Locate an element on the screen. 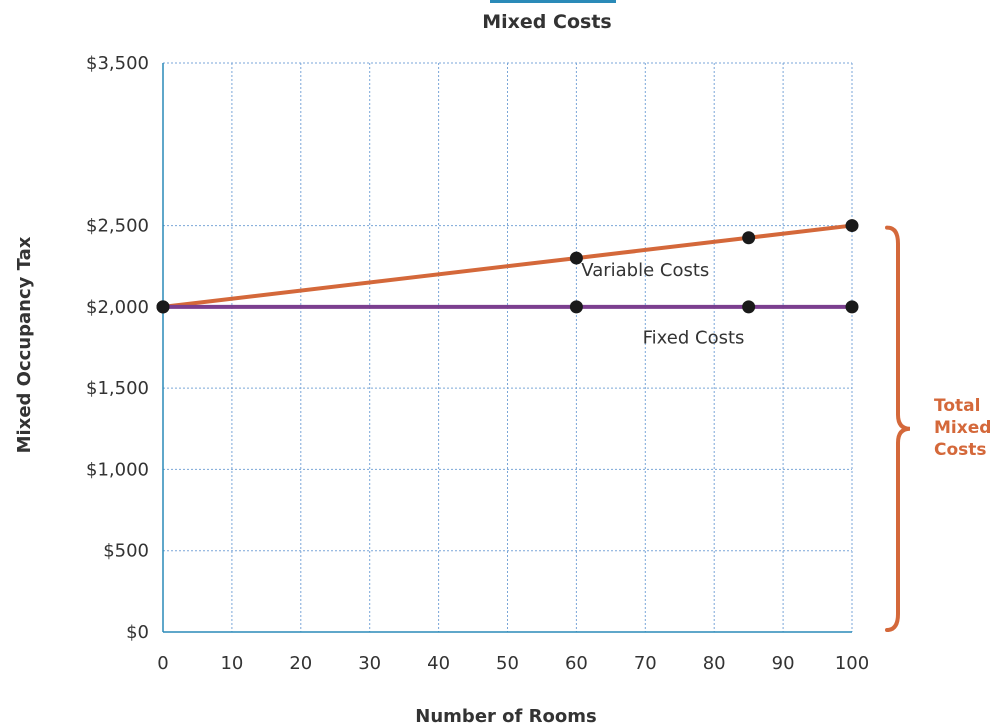 Image resolution: width=999 pixels, height=728 pixels. title-accent-bar is located at coordinates (553, 1).